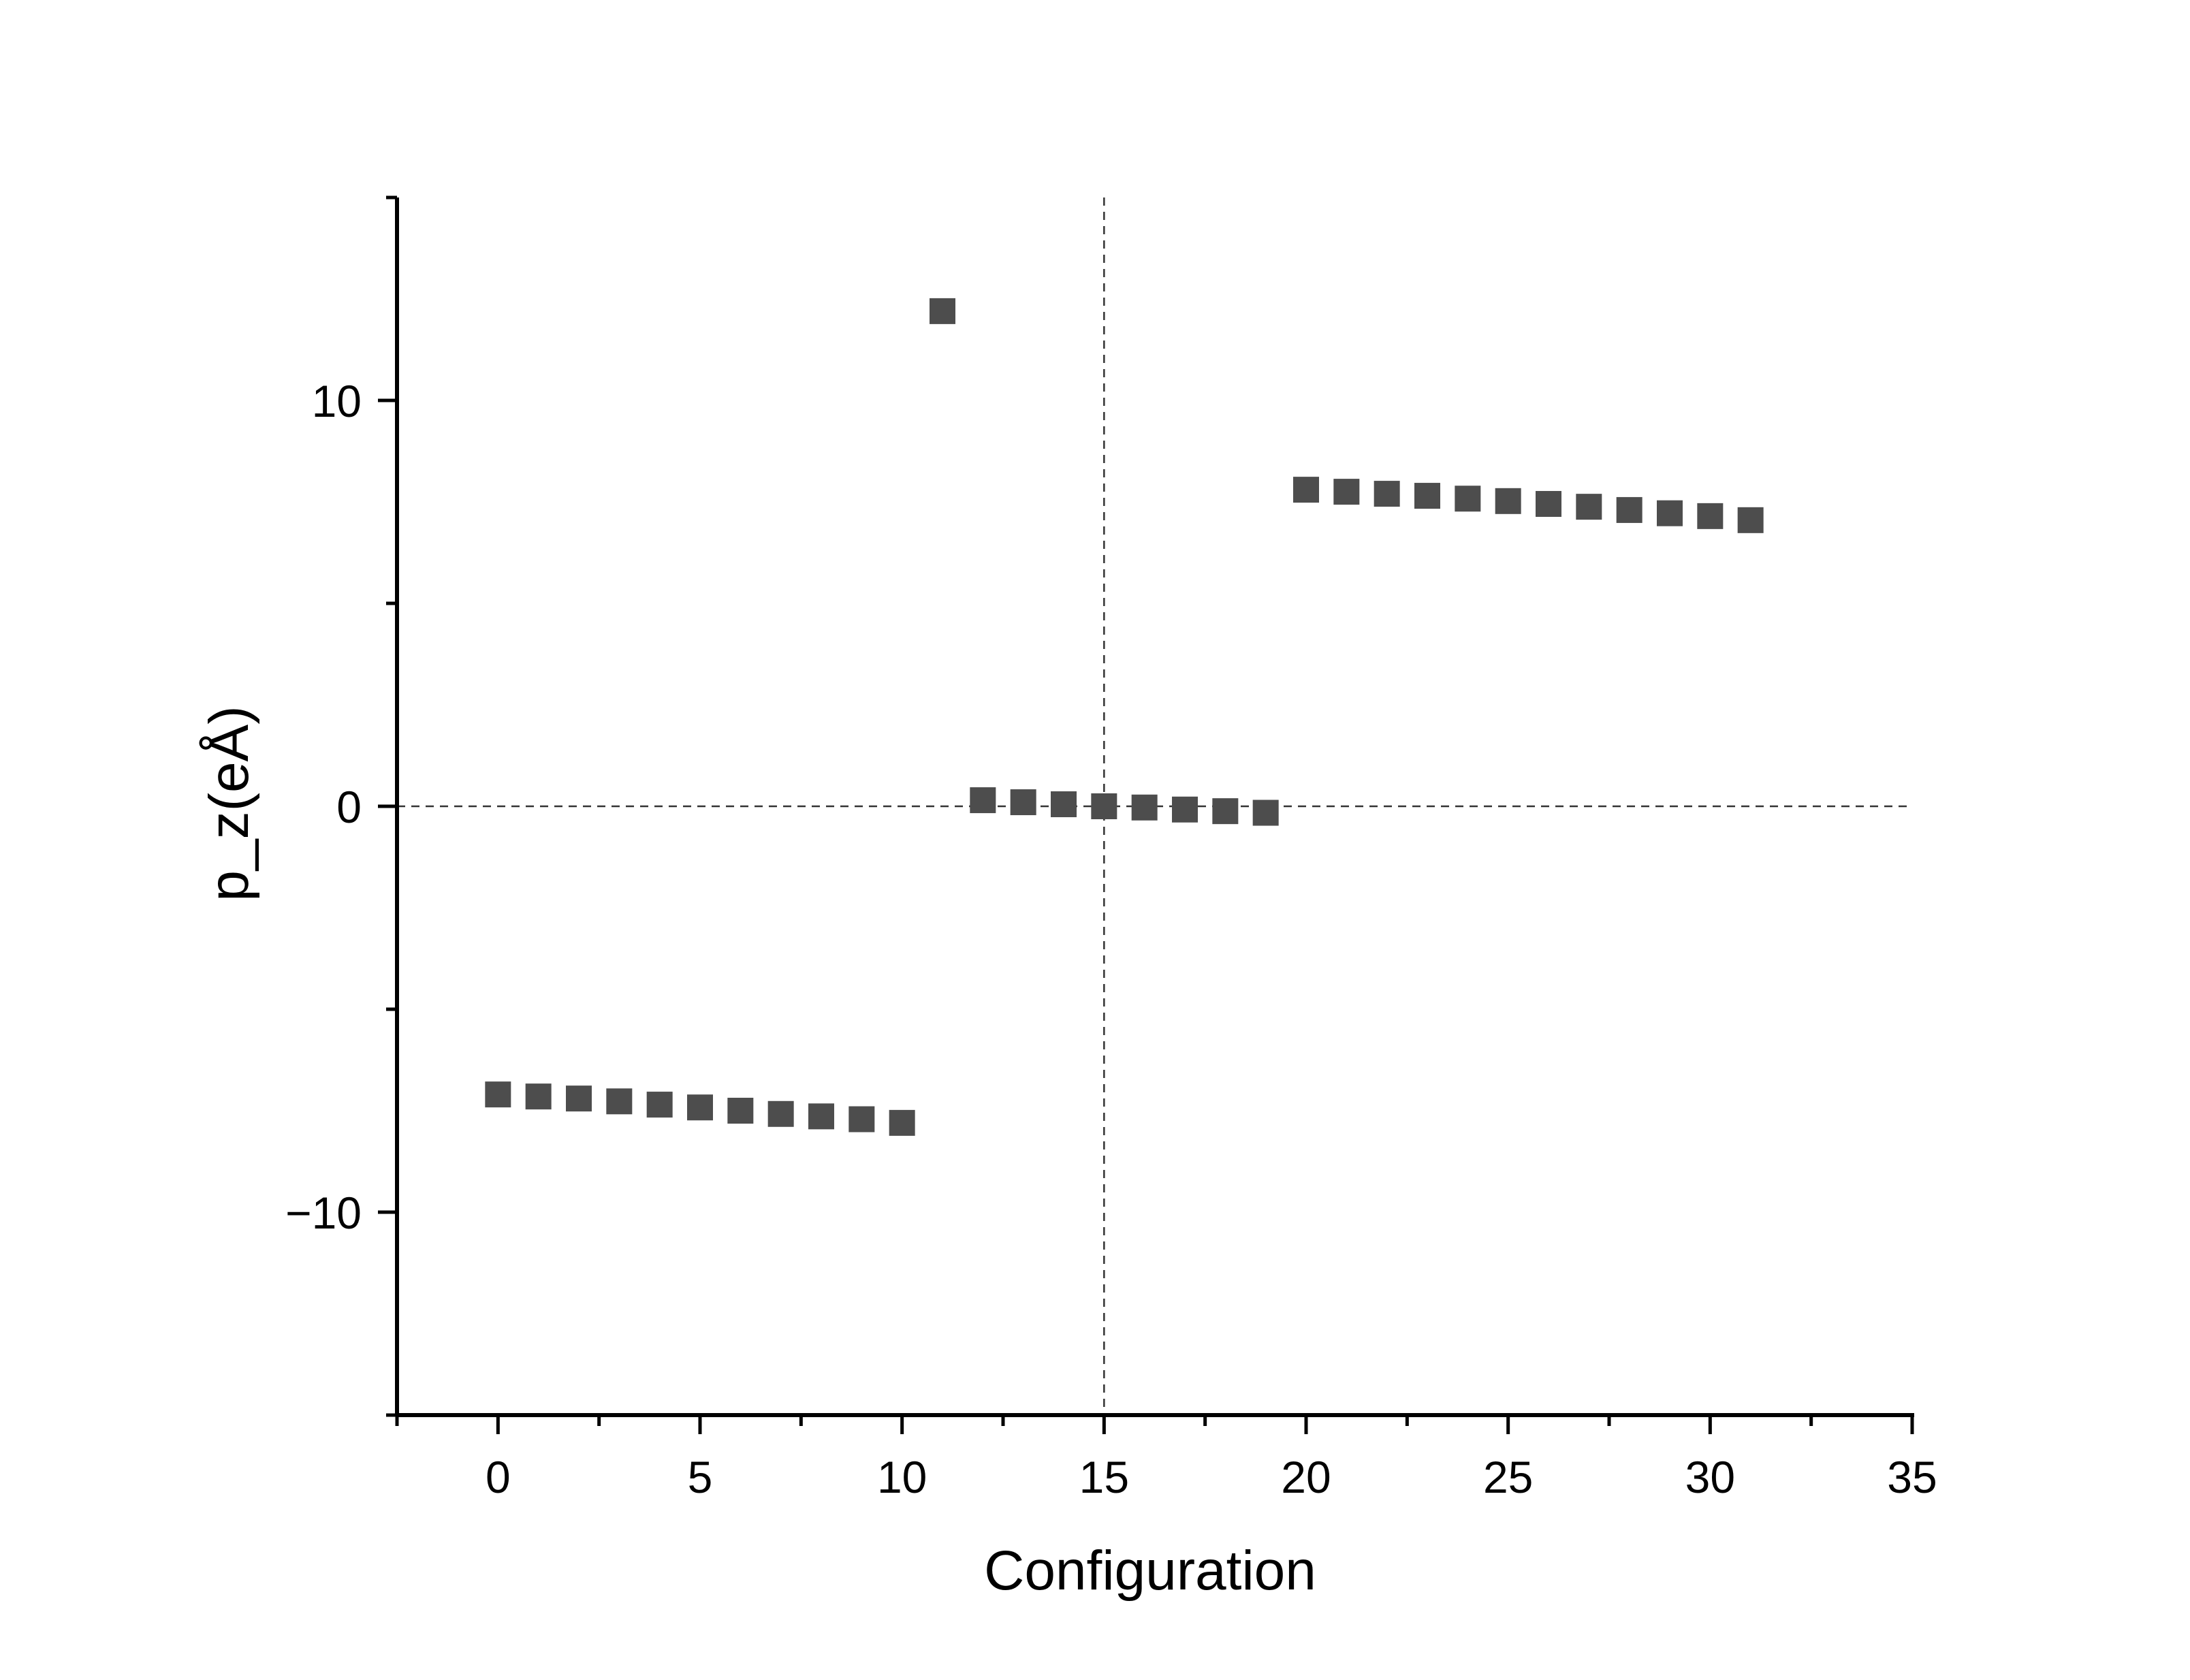 This screenshot has width=2190, height=1680. I want to click on y-tick-label: 0, so click(349, 807).